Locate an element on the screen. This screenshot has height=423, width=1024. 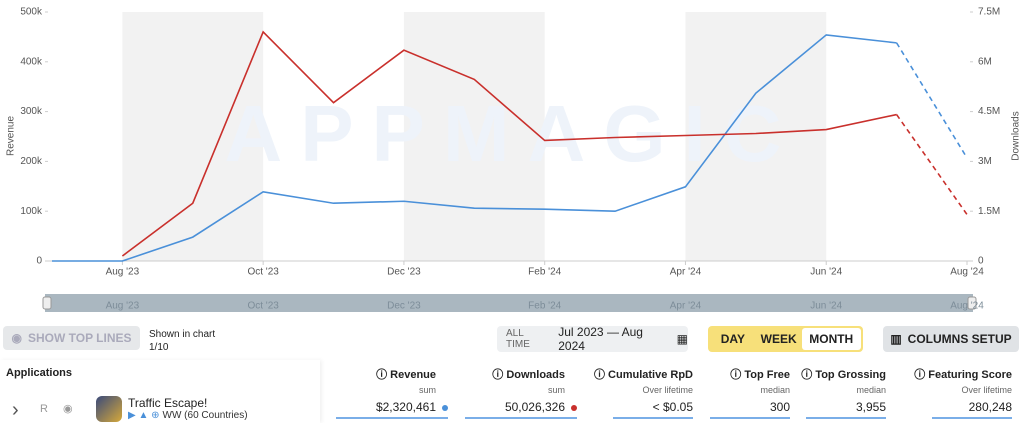
button-label: COLUMNS SETUP is located at coordinates (959, 339).